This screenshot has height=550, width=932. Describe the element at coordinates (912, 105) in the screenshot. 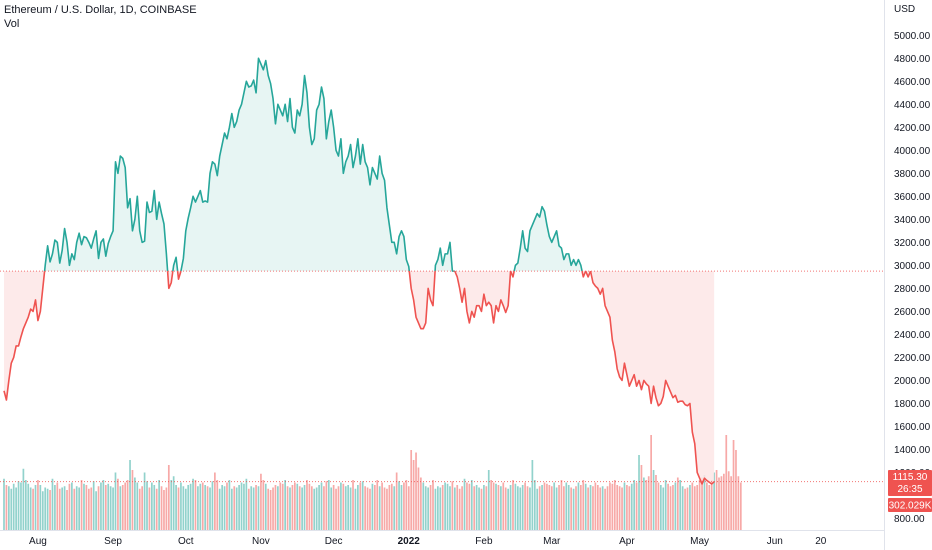

I see `price-tick-label: 4400.00` at that location.